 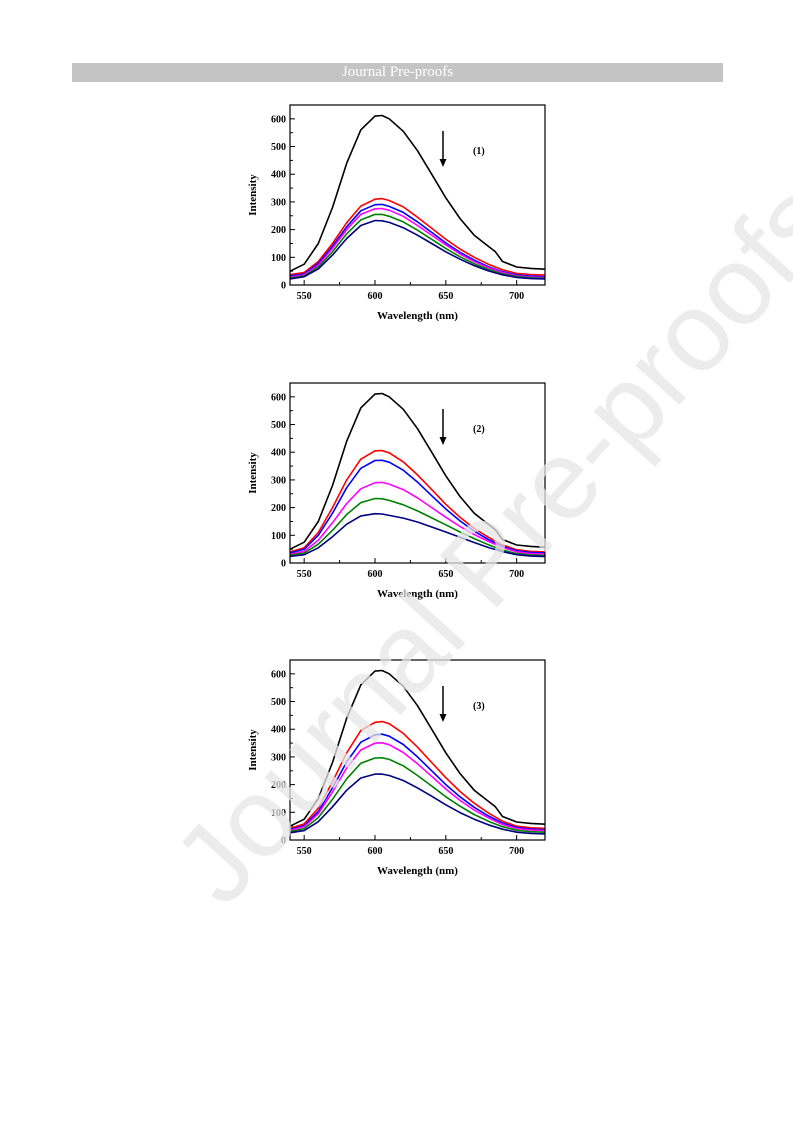 What do you see at coordinates (479, 429) in the screenshot?
I see `panel-label: (2)` at bounding box center [479, 429].